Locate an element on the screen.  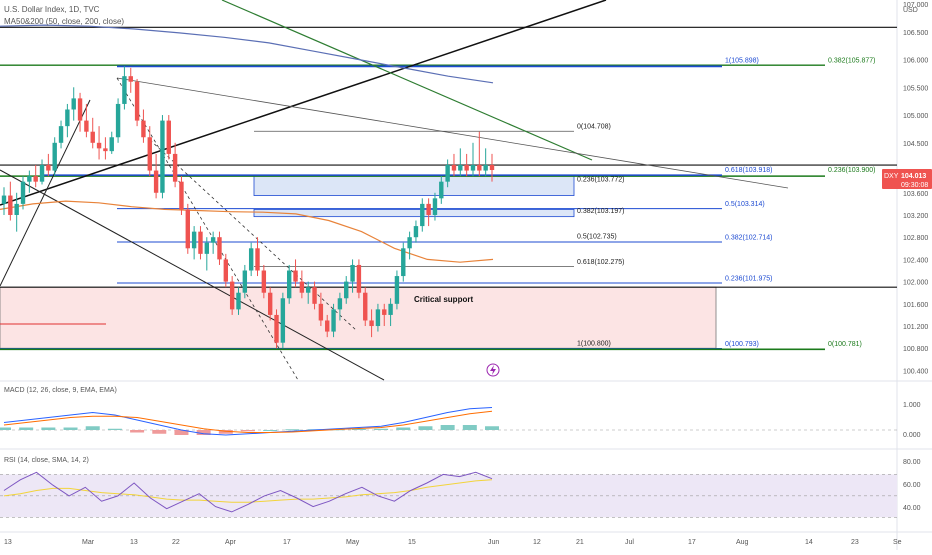
currency-label: USD is located at coordinates (910, 10).